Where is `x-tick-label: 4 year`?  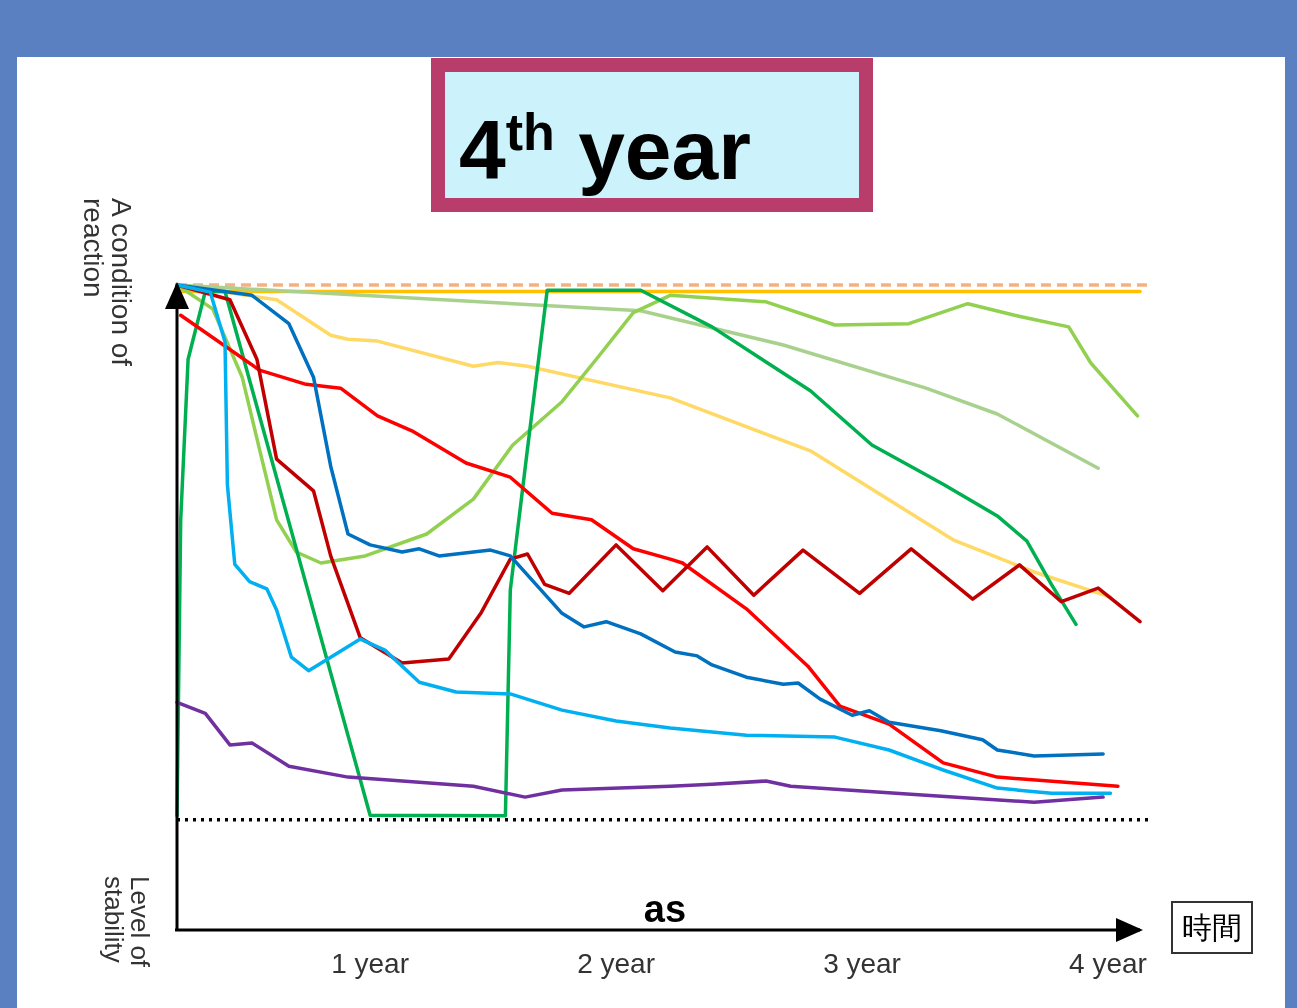 x-tick-label: 4 year is located at coordinates (1108, 963).